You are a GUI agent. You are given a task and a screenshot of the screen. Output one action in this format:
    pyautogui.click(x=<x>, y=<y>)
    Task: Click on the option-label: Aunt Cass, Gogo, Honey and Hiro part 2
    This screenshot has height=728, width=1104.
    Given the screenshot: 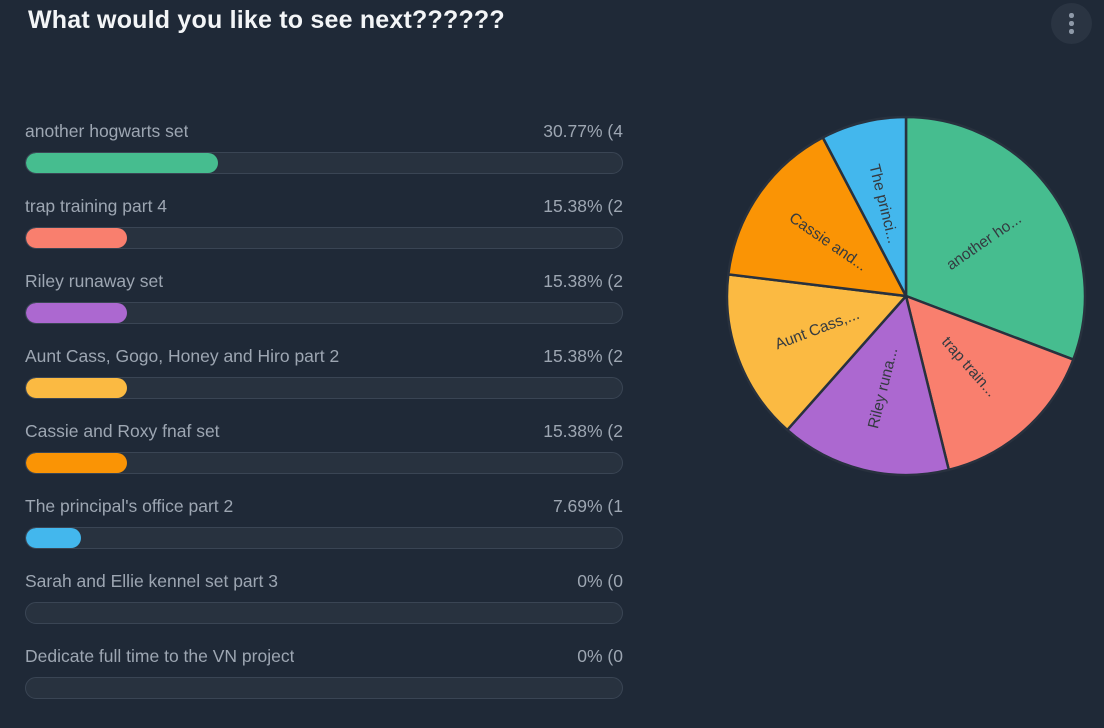 What is the action you would take?
    pyautogui.click(x=182, y=356)
    